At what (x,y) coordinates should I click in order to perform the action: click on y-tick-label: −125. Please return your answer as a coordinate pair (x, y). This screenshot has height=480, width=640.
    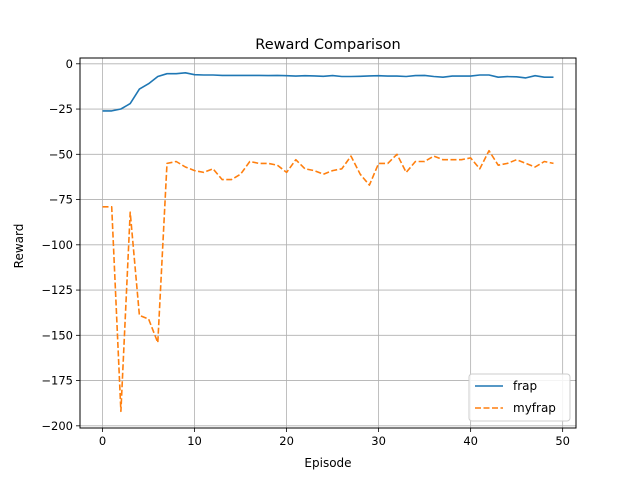
    Looking at the image, I should click on (57, 290).